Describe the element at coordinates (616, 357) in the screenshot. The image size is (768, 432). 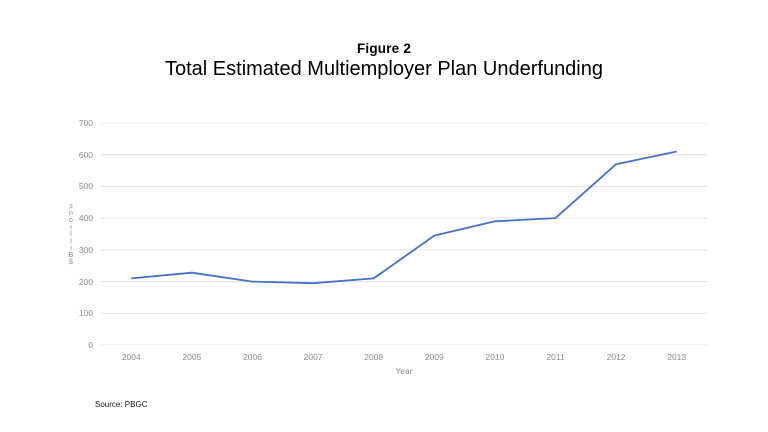
I see `x-tick-label: 2012` at that location.